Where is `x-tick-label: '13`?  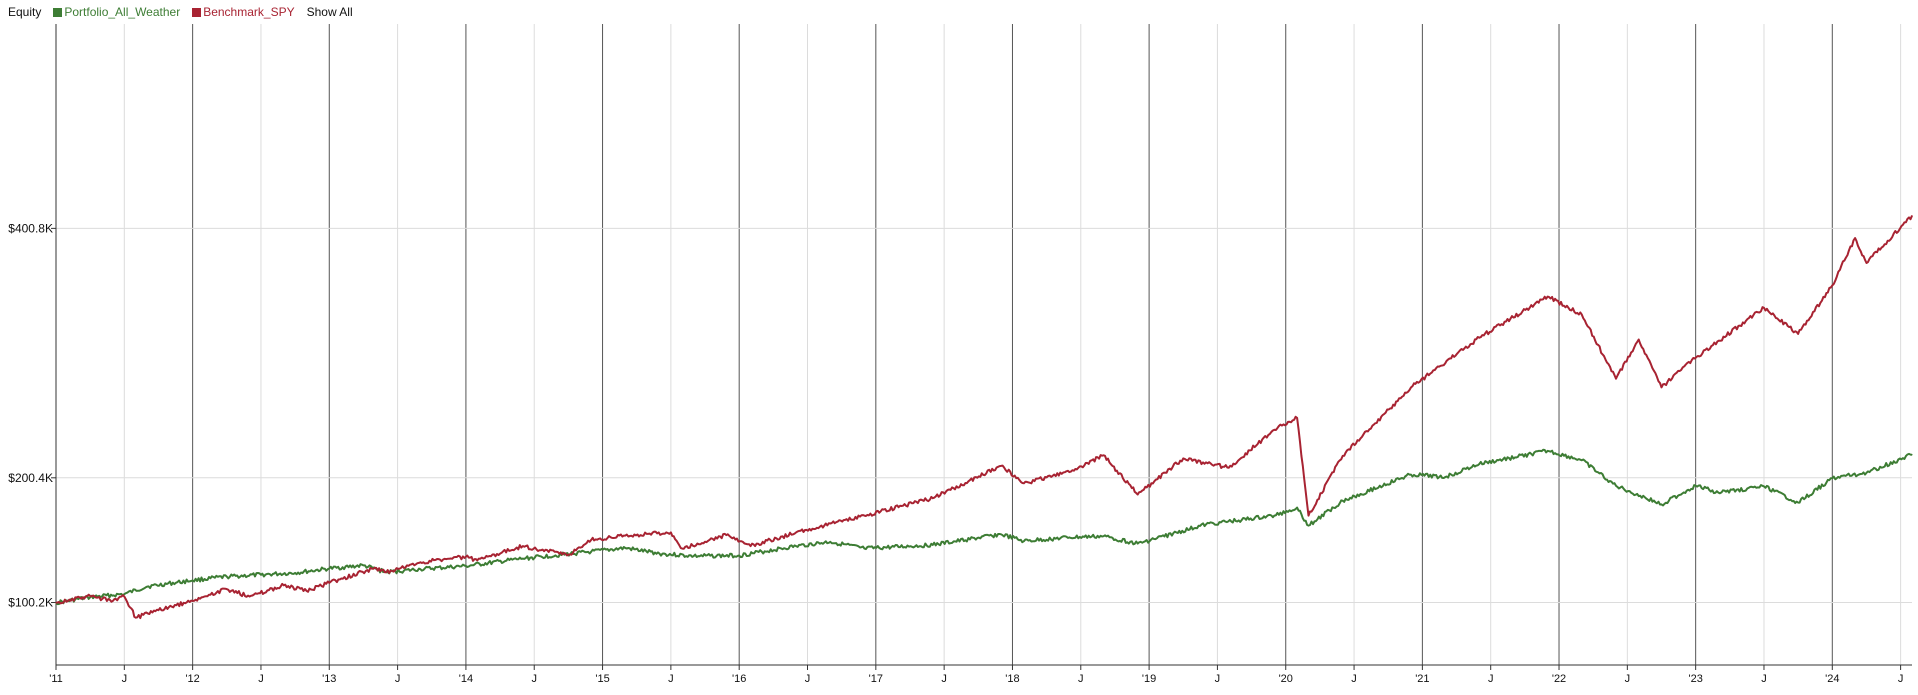 x-tick-label: '13 is located at coordinates (329, 679).